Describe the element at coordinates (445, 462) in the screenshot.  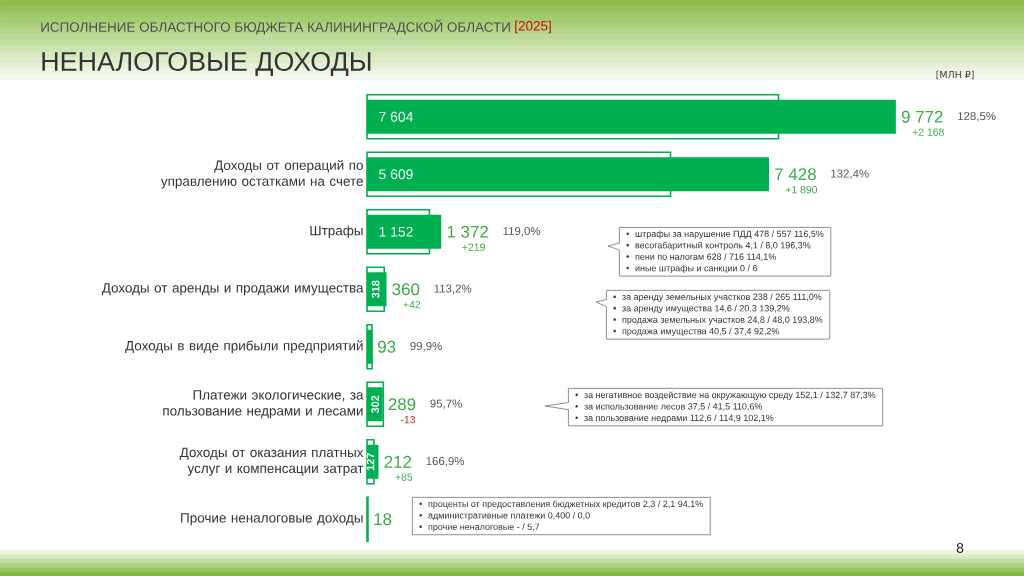
I see `annotation: 166,9%` at that location.